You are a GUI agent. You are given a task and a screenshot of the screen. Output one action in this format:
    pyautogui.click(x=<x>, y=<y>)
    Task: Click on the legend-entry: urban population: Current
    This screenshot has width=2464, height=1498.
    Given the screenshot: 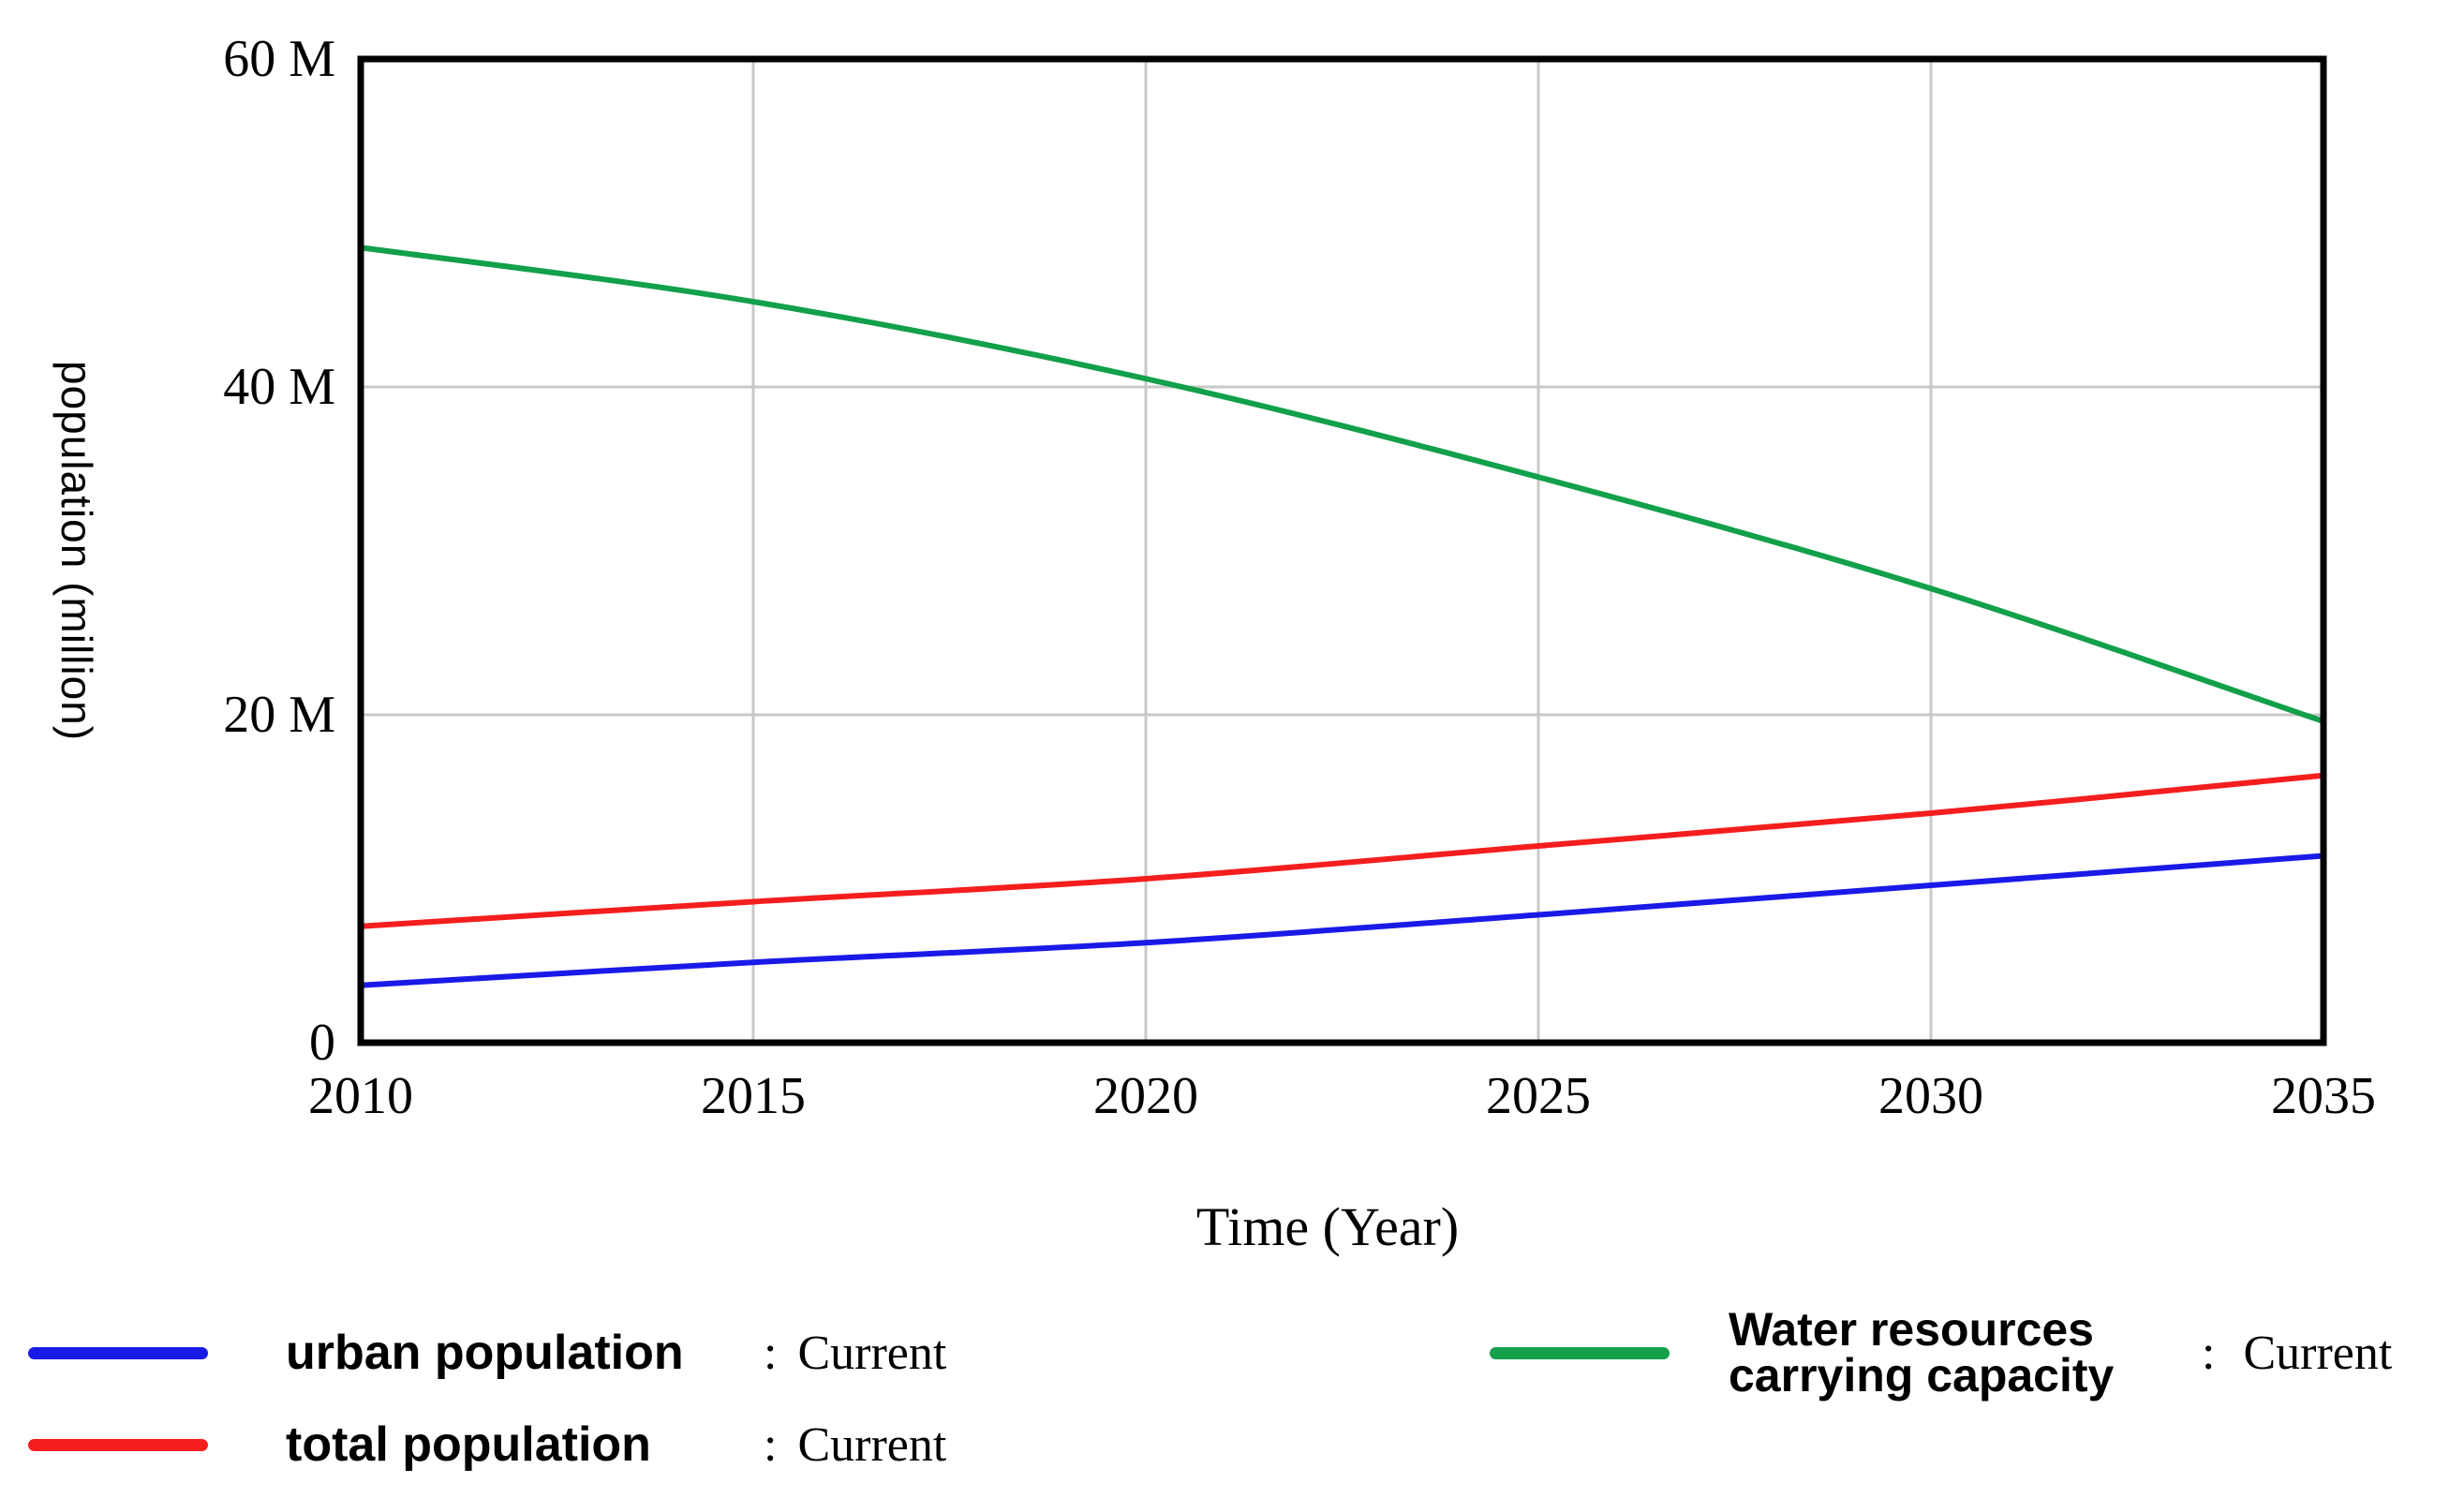 What is the action you would take?
    pyautogui.click(x=487, y=1353)
    